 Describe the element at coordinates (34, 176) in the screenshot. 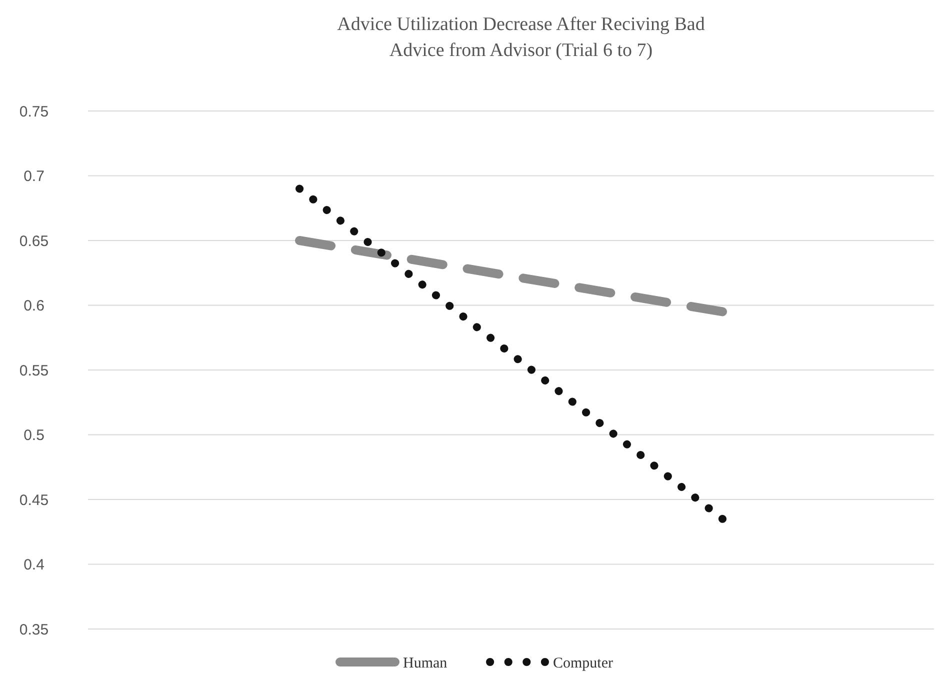

I see `y-tick-label: 0.7` at that location.